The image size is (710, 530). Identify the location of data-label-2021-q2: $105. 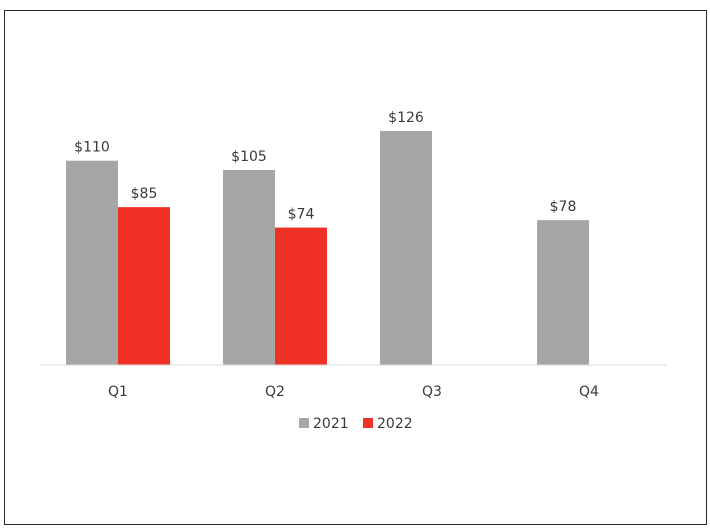
(249, 157).